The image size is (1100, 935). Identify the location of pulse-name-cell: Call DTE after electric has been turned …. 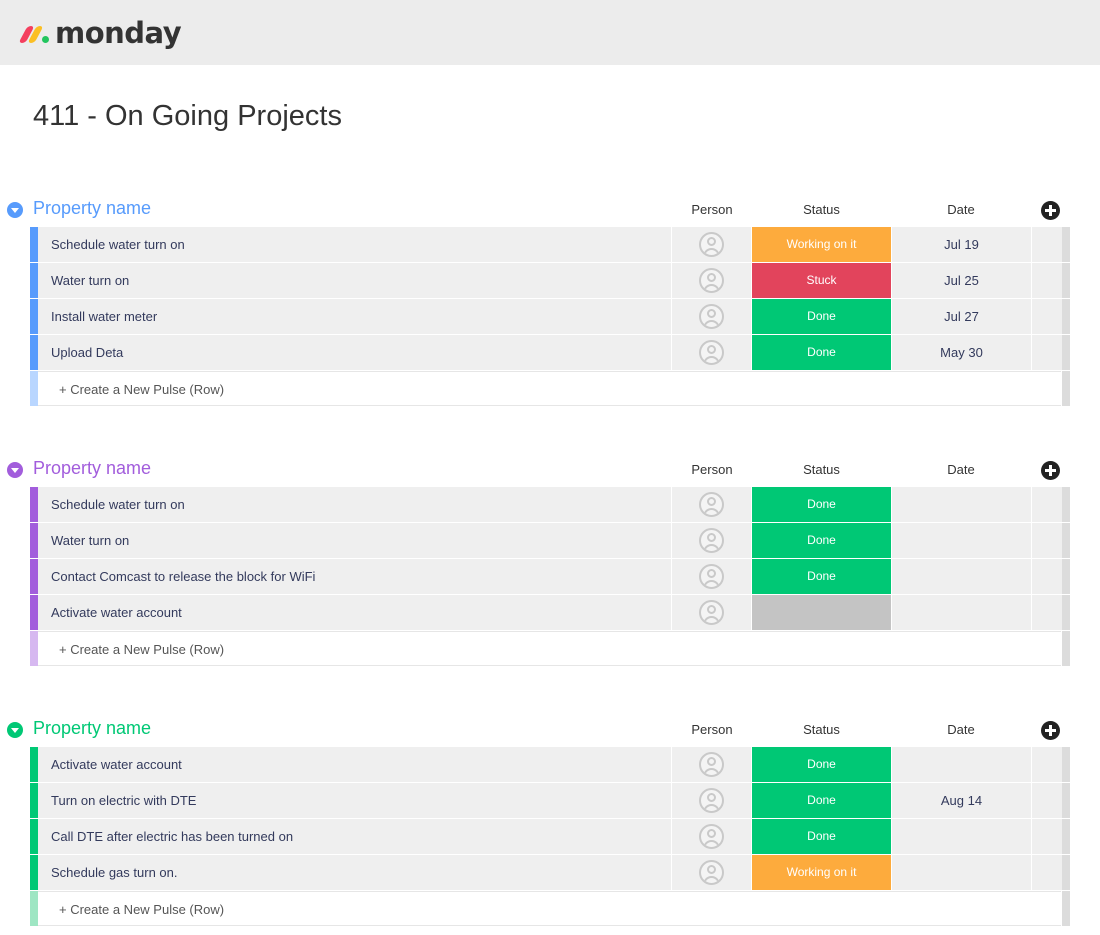
(354, 836).